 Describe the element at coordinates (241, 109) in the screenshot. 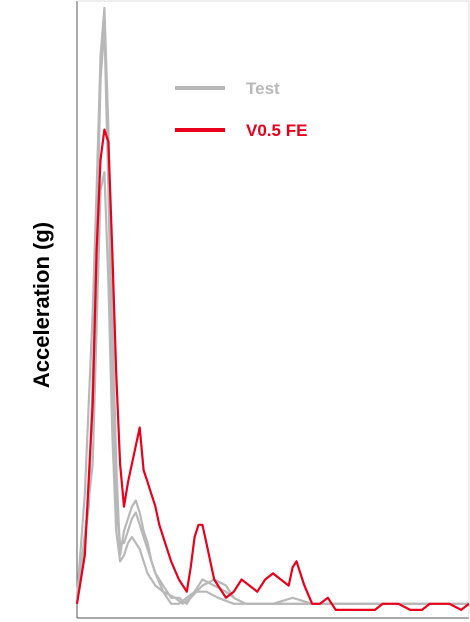

I see `legend: Test V0.5 FE` at that location.